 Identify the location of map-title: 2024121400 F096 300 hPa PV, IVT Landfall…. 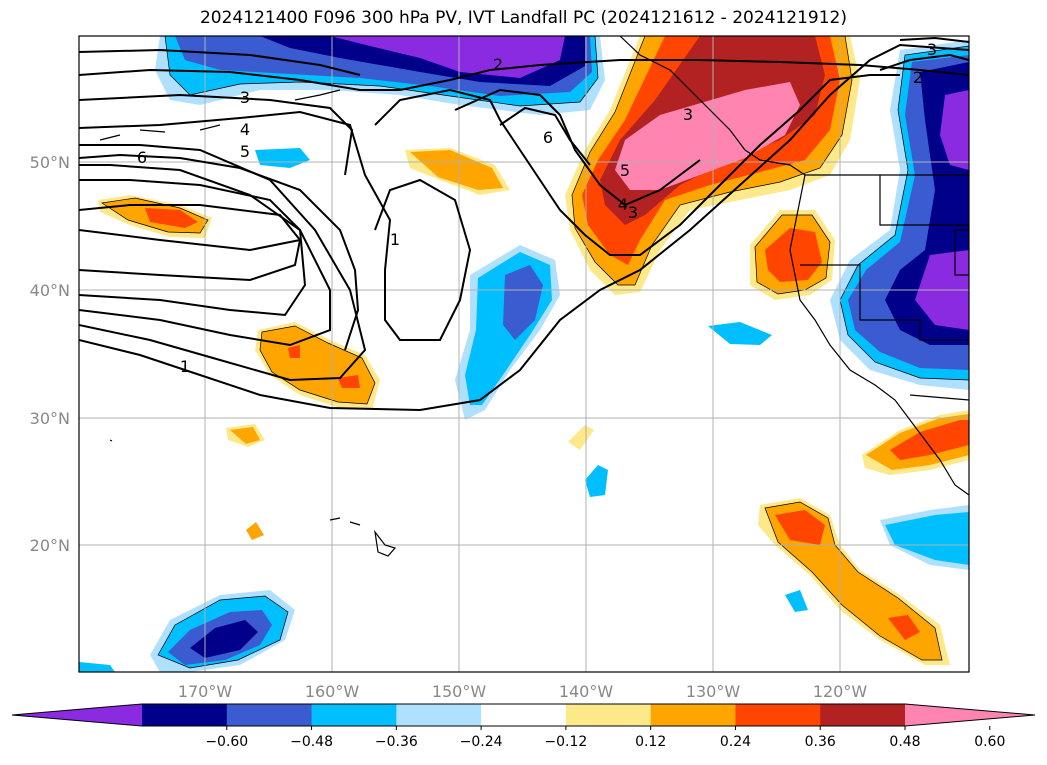
(523, 18).